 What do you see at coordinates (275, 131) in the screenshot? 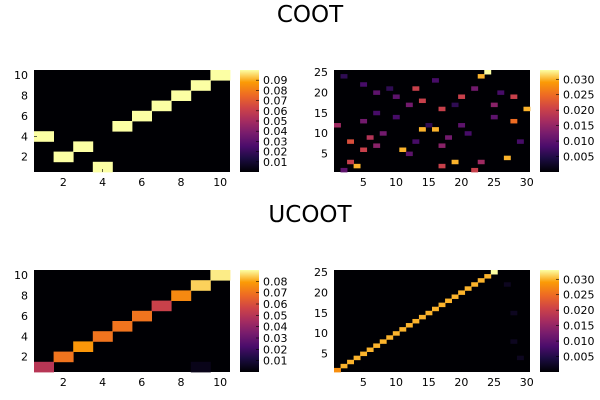
I see `colorbar-tick-label: 0.04` at bounding box center [275, 131].